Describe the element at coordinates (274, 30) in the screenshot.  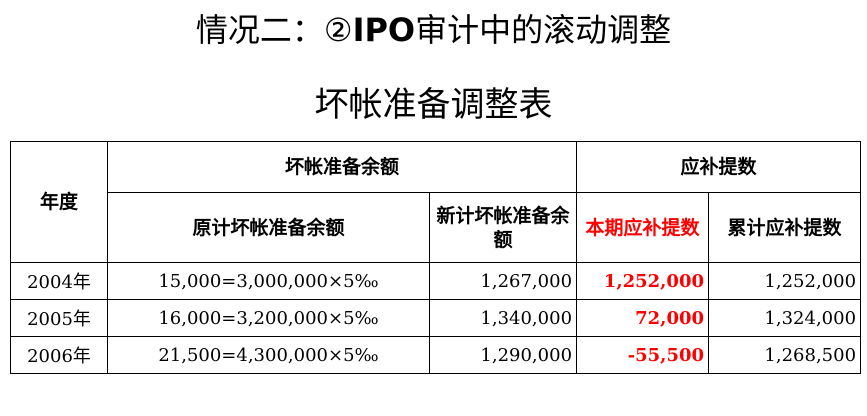
I see `title-prefix: 情况二：②` at that location.